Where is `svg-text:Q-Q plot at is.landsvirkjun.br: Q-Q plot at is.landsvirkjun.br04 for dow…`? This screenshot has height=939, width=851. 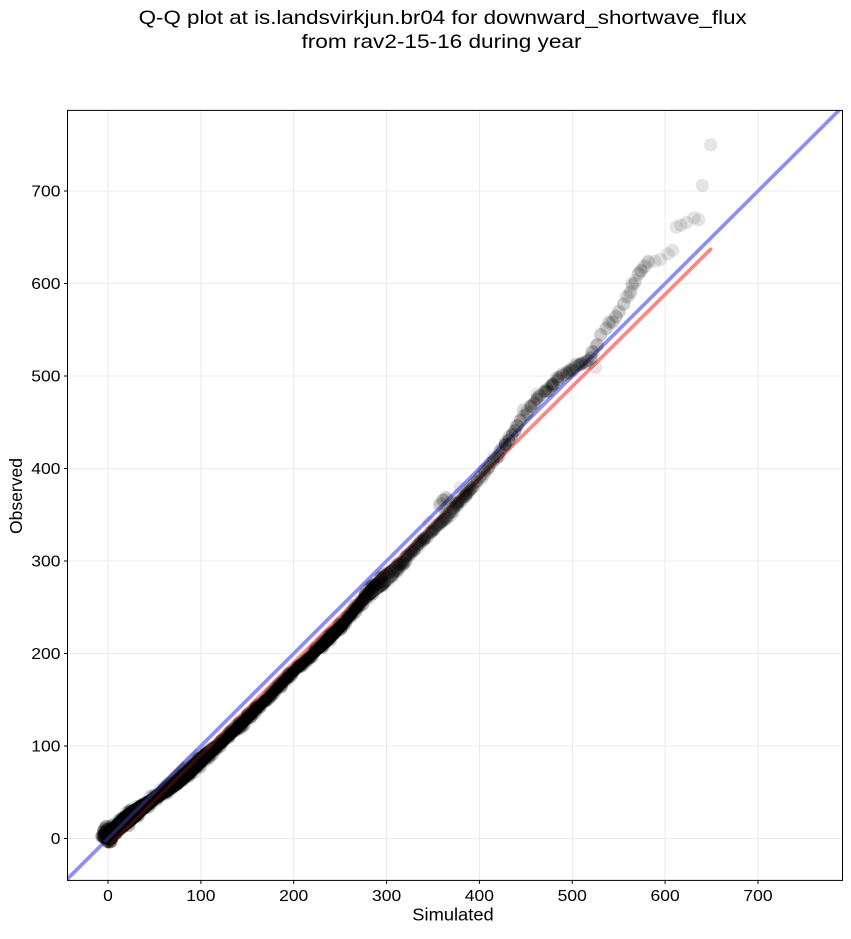
svg-text:Q-Q plot at is.landsvirkjun.br: Q-Q plot at is.landsvirkjun.br04 for dow… is located at coordinates (443, 18).